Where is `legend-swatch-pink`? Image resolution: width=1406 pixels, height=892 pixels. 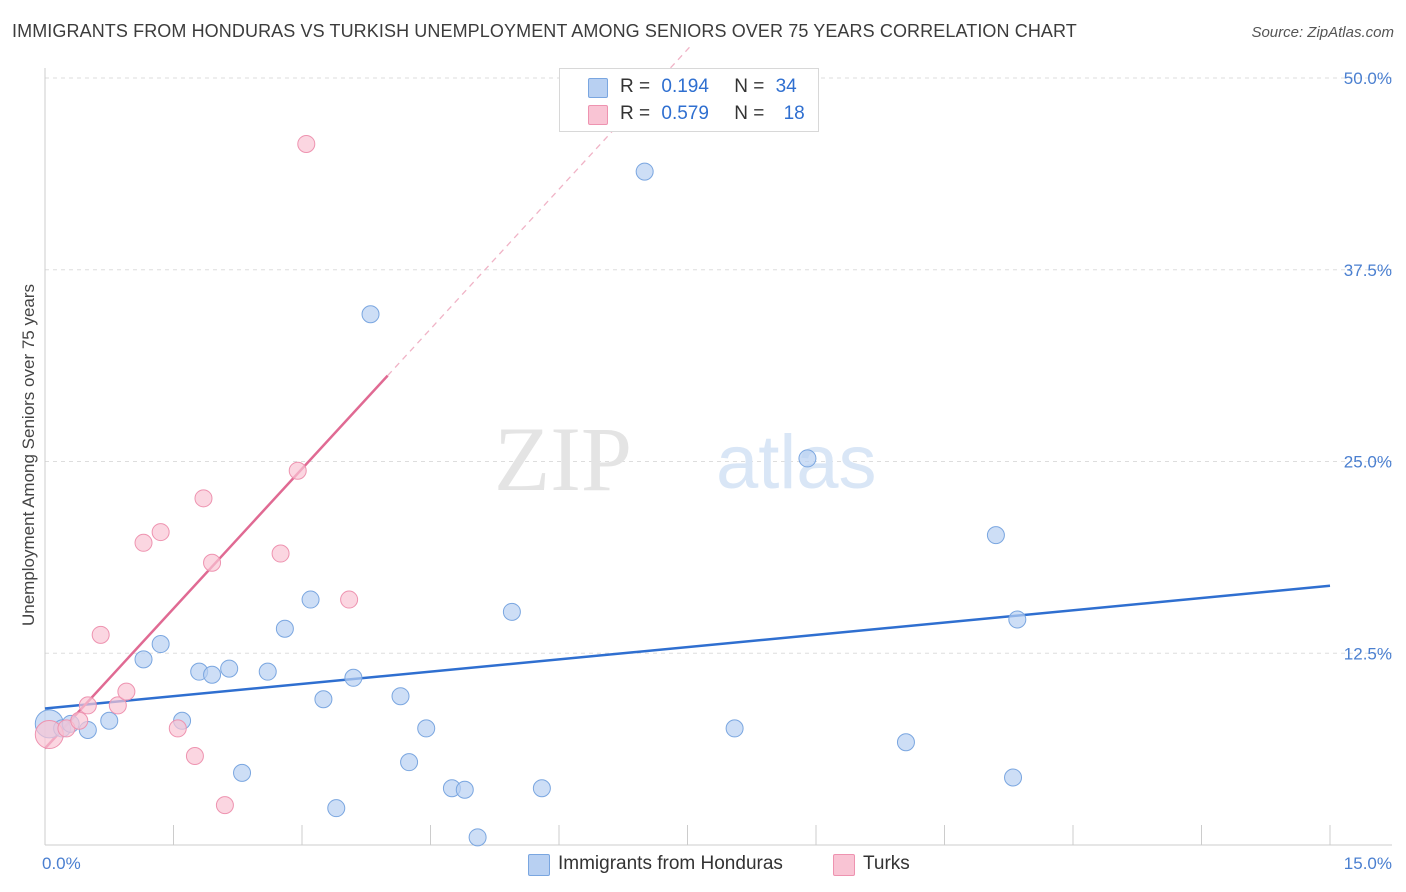 legend-swatch-pink is located at coordinates (598, 115).